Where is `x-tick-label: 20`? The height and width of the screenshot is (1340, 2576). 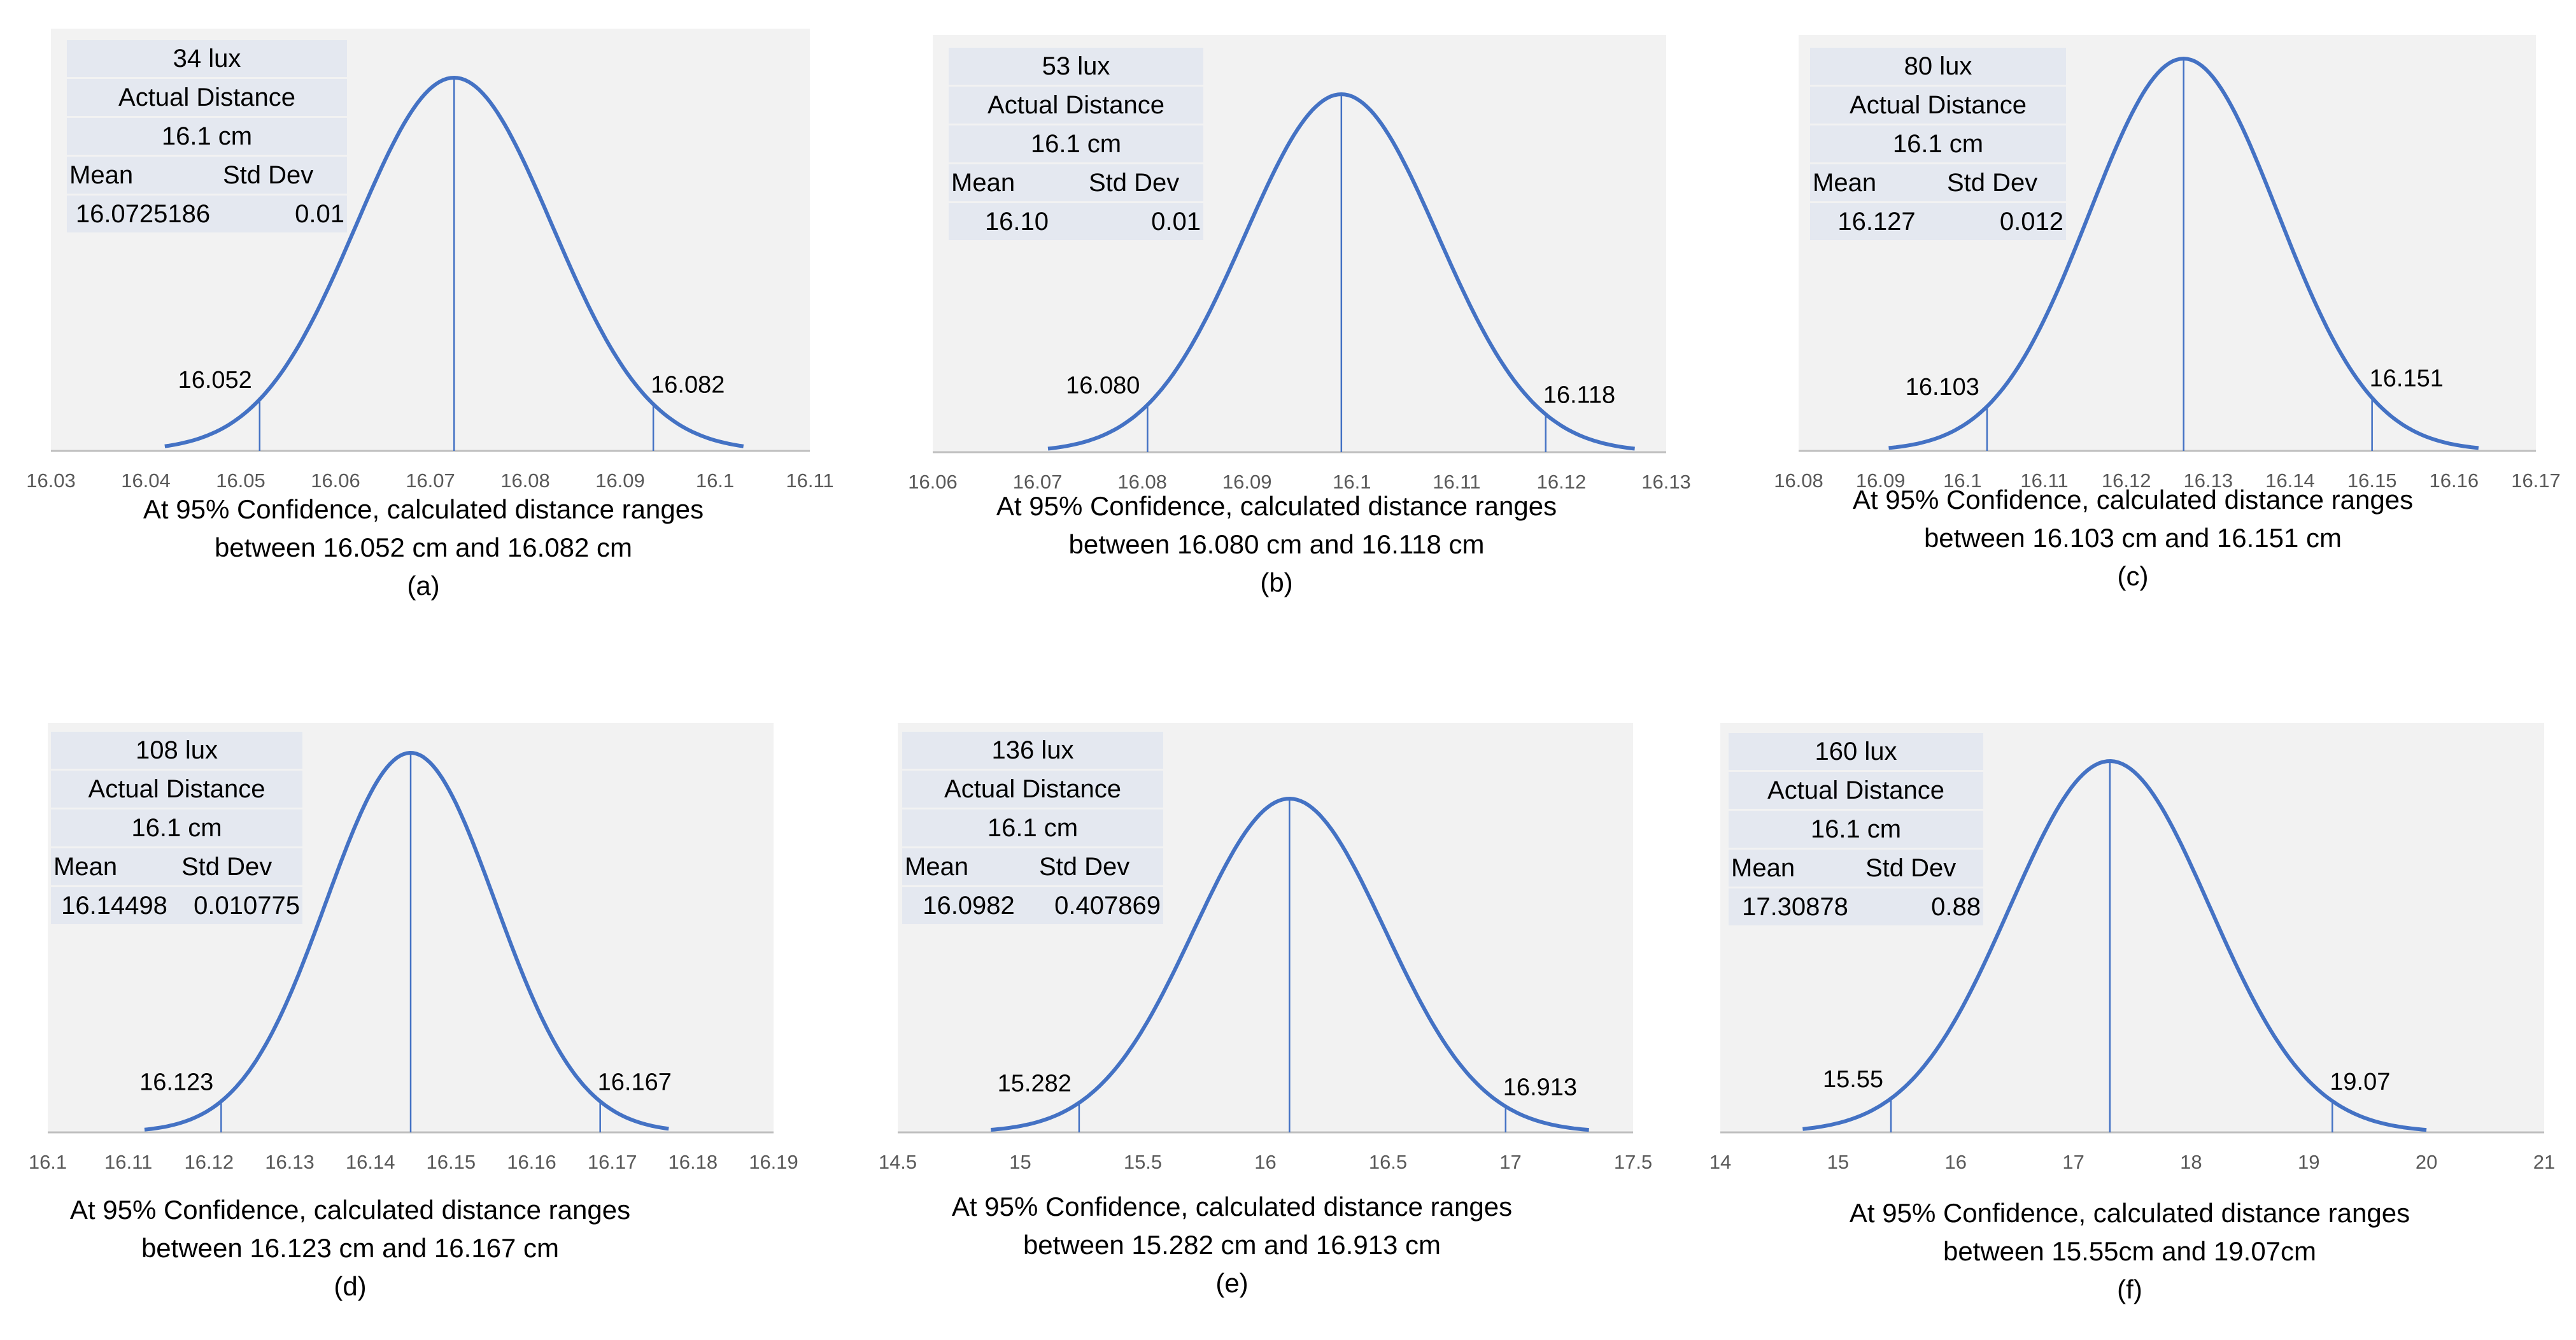 x-tick-label: 20 is located at coordinates (2426, 1162).